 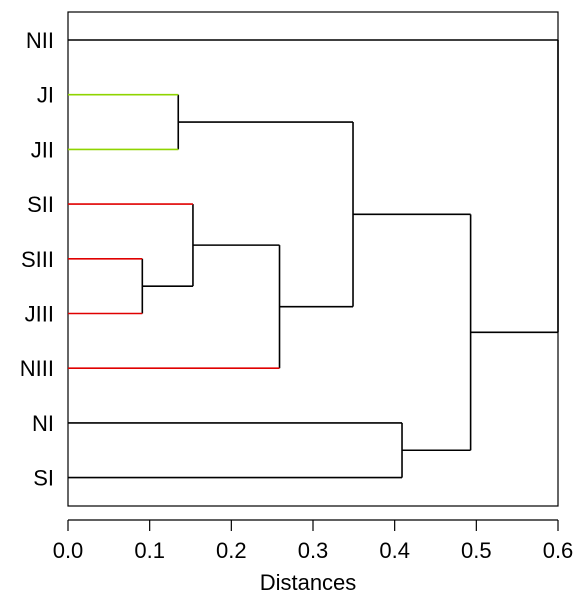 What do you see at coordinates (149, 550) in the screenshot?
I see `x-tick-label-0.1: 0.1` at bounding box center [149, 550].